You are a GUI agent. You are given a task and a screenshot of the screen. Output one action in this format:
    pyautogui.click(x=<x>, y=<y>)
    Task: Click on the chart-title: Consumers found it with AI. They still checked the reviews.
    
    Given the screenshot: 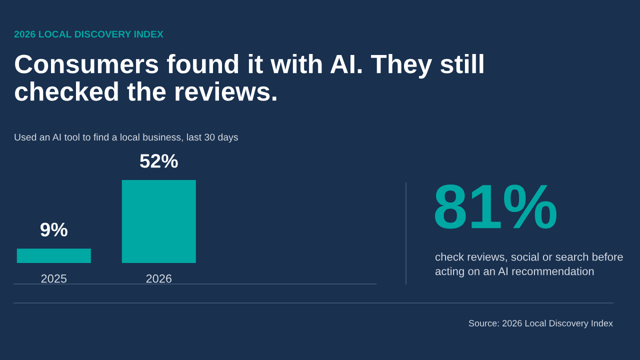 What is the action you would take?
    pyautogui.click(x=249, y=77)
    